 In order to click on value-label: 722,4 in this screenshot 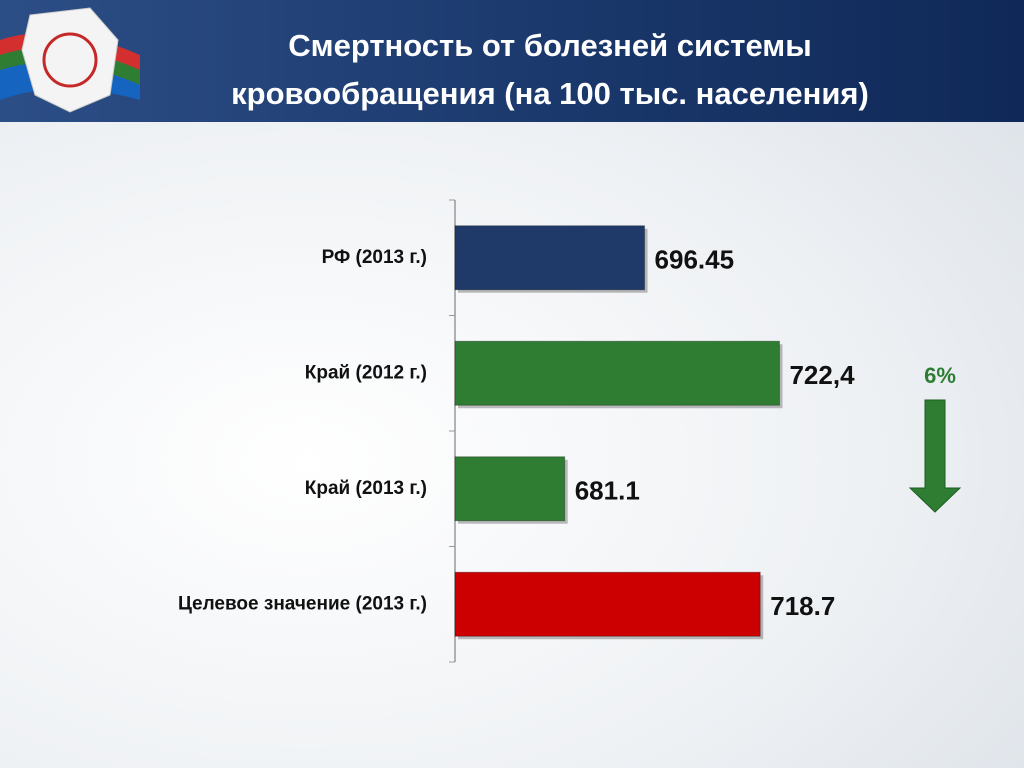, I will do `click(822, 375)`.